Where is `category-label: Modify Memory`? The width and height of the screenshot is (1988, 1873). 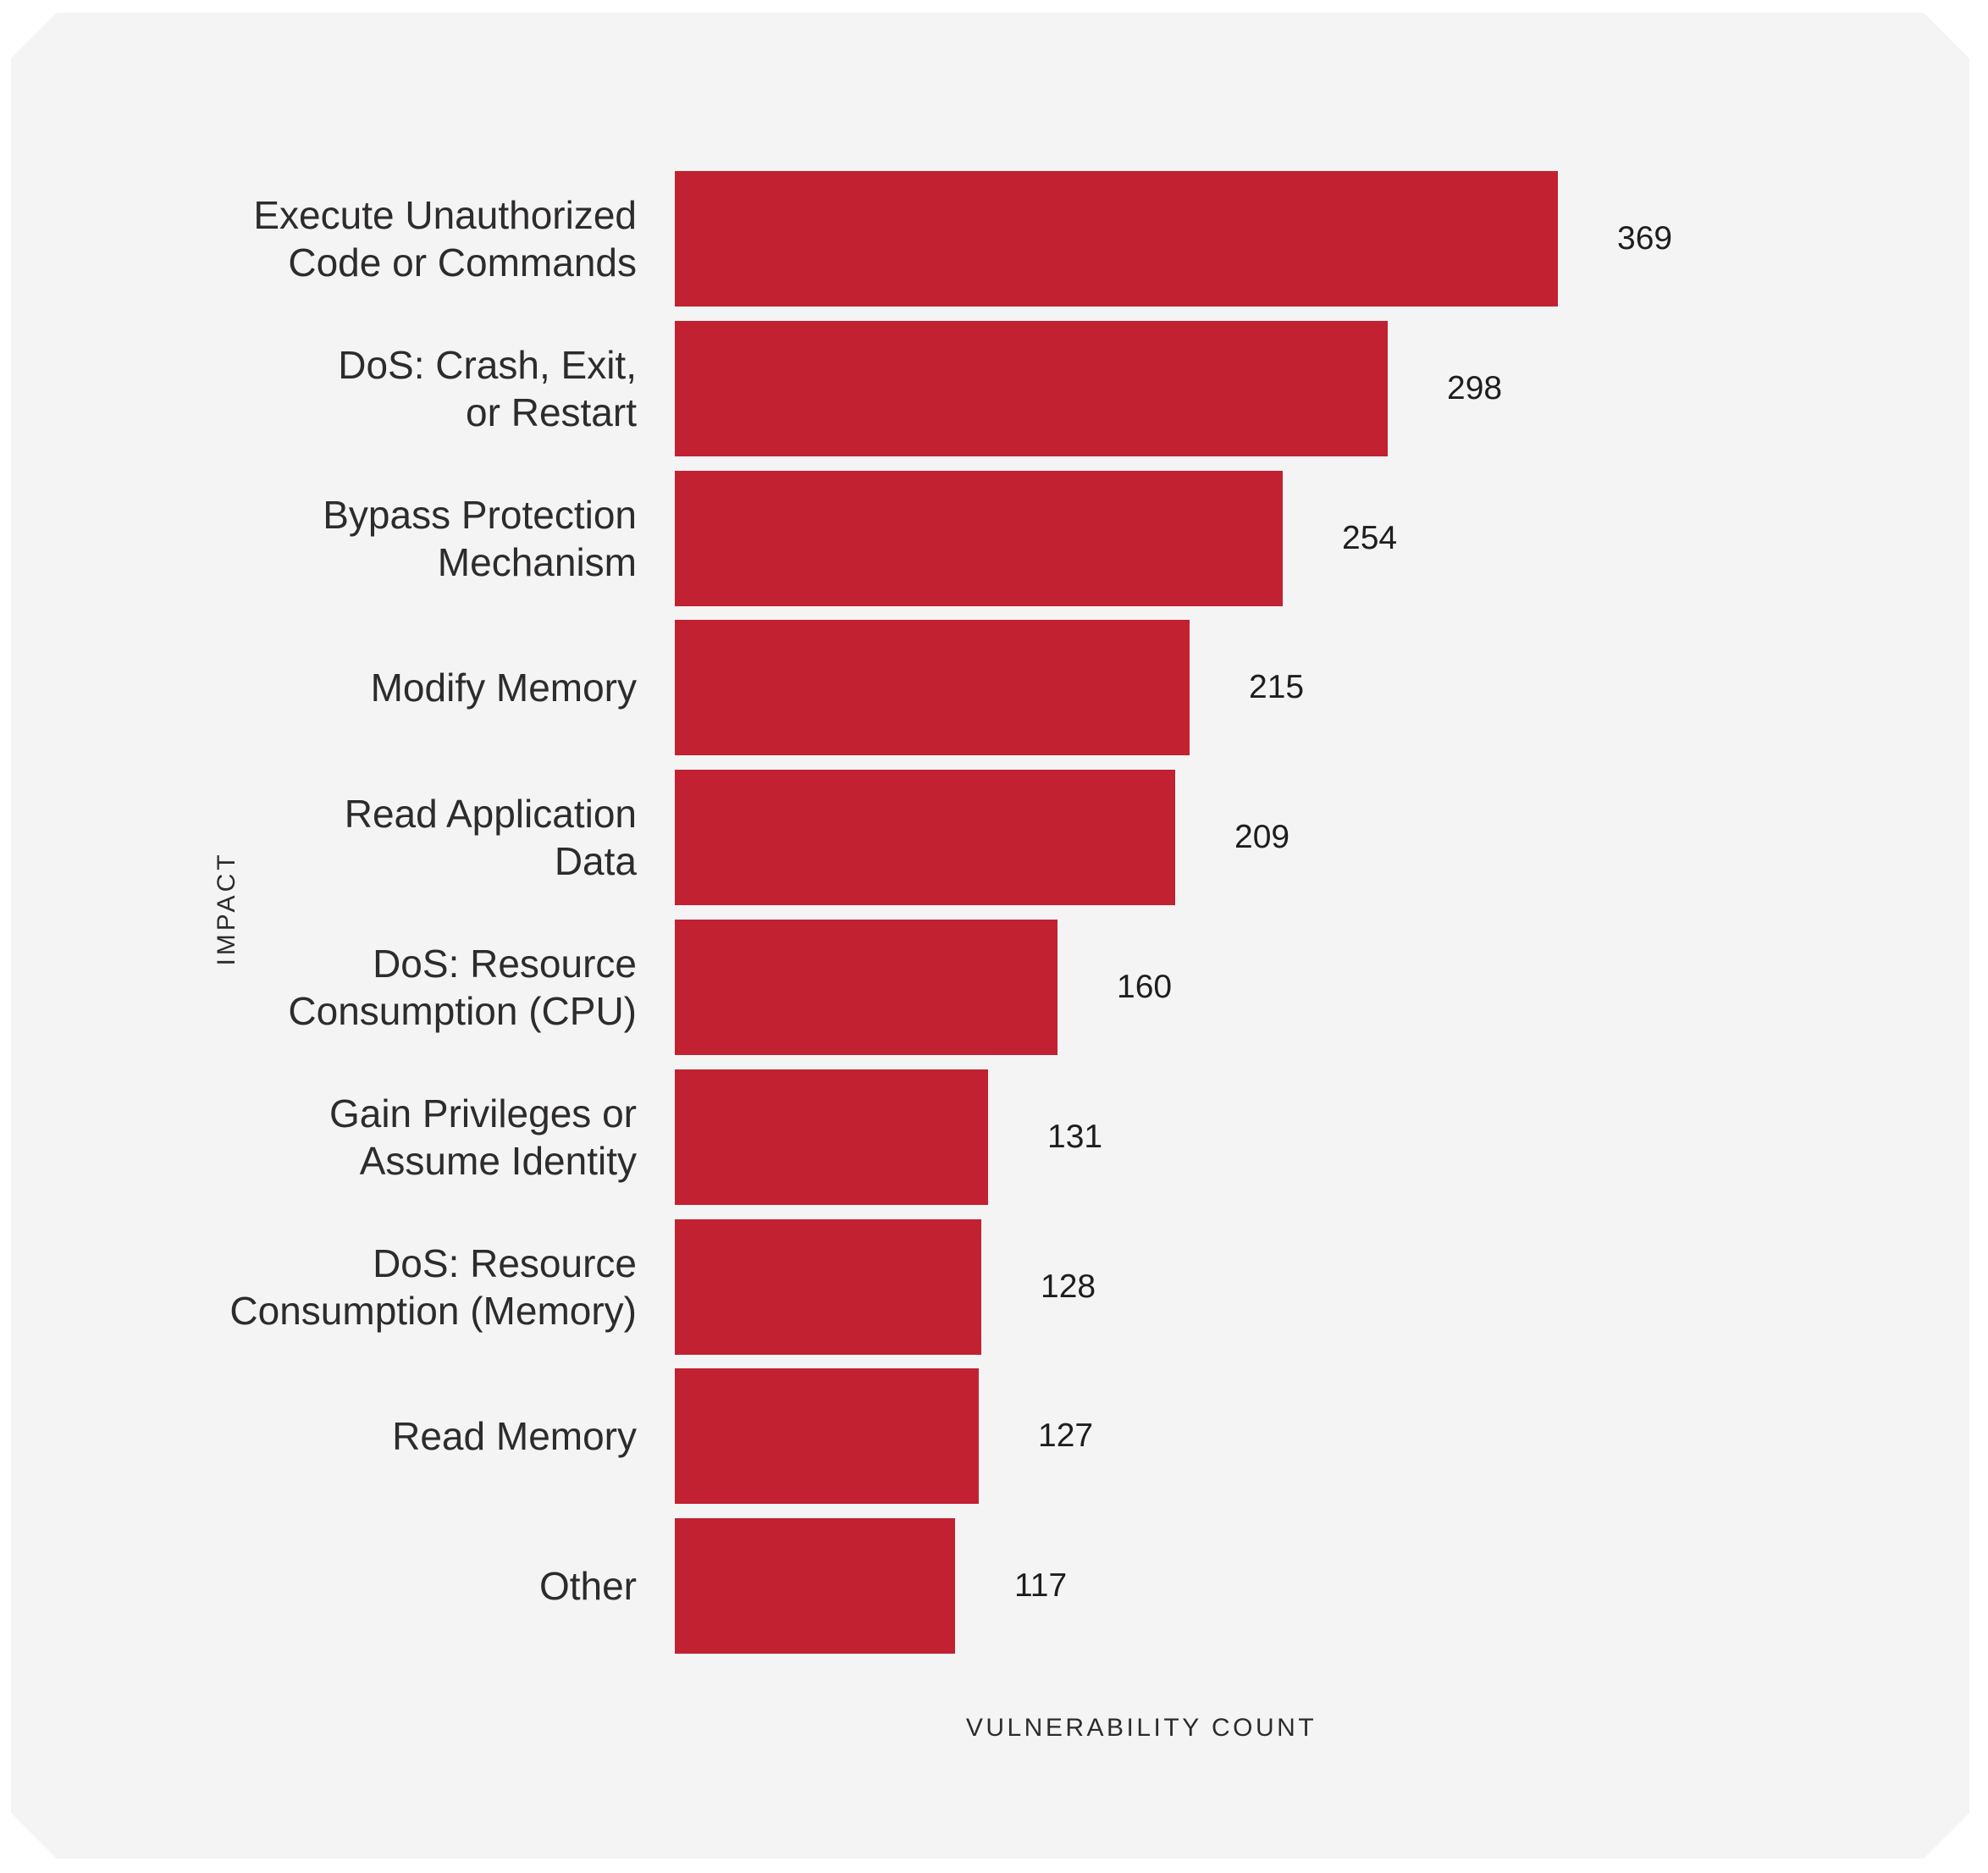 category-label: Modify Memory is located at coordinates (504, 688).